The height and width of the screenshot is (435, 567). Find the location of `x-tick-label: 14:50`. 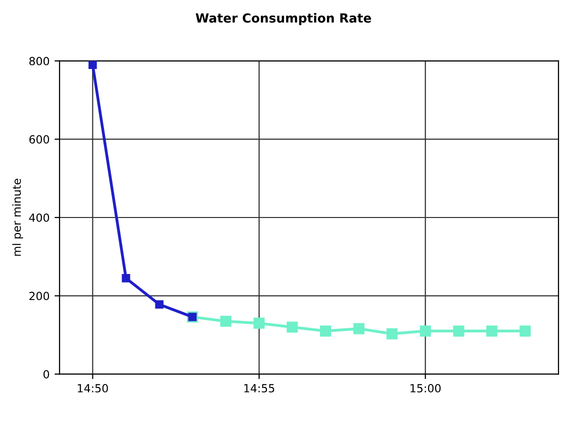

x-tick-label: 14:50 is located at coordinates (93, 388).